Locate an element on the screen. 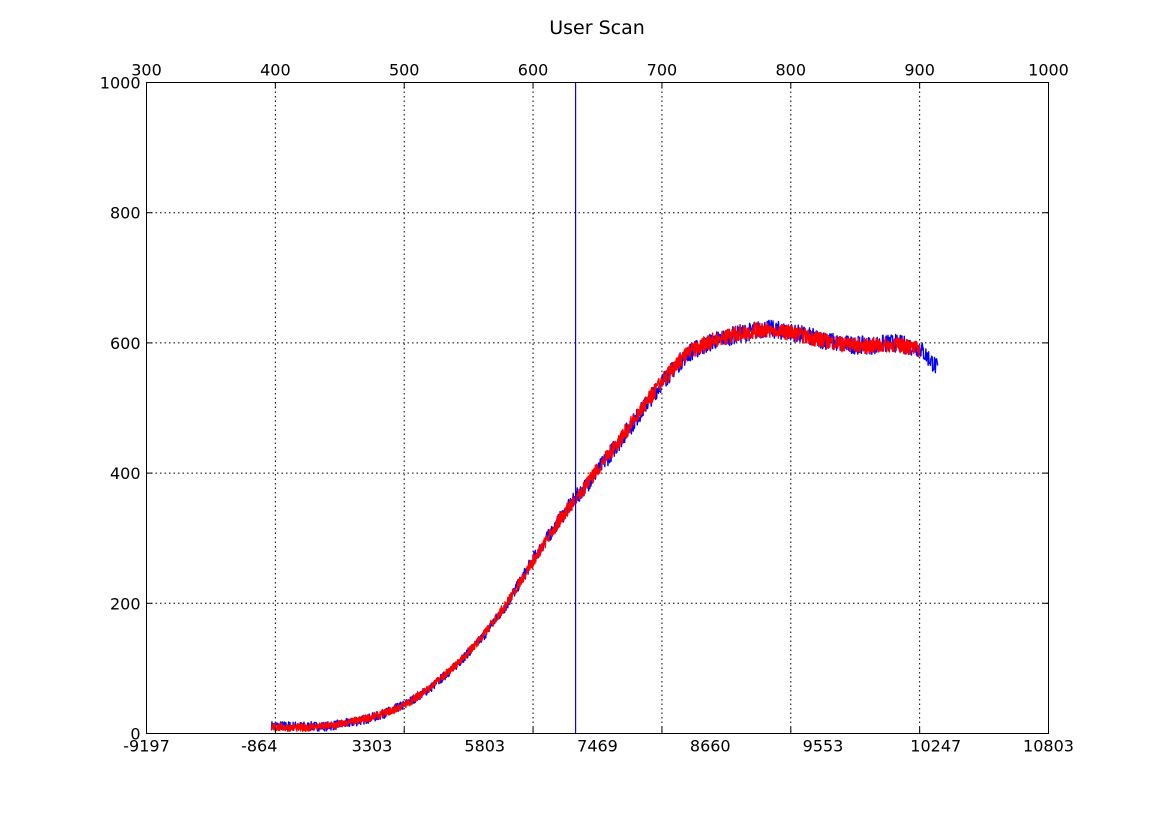  bottom-tick-label: 9553 is located at coordinates (823, 746).